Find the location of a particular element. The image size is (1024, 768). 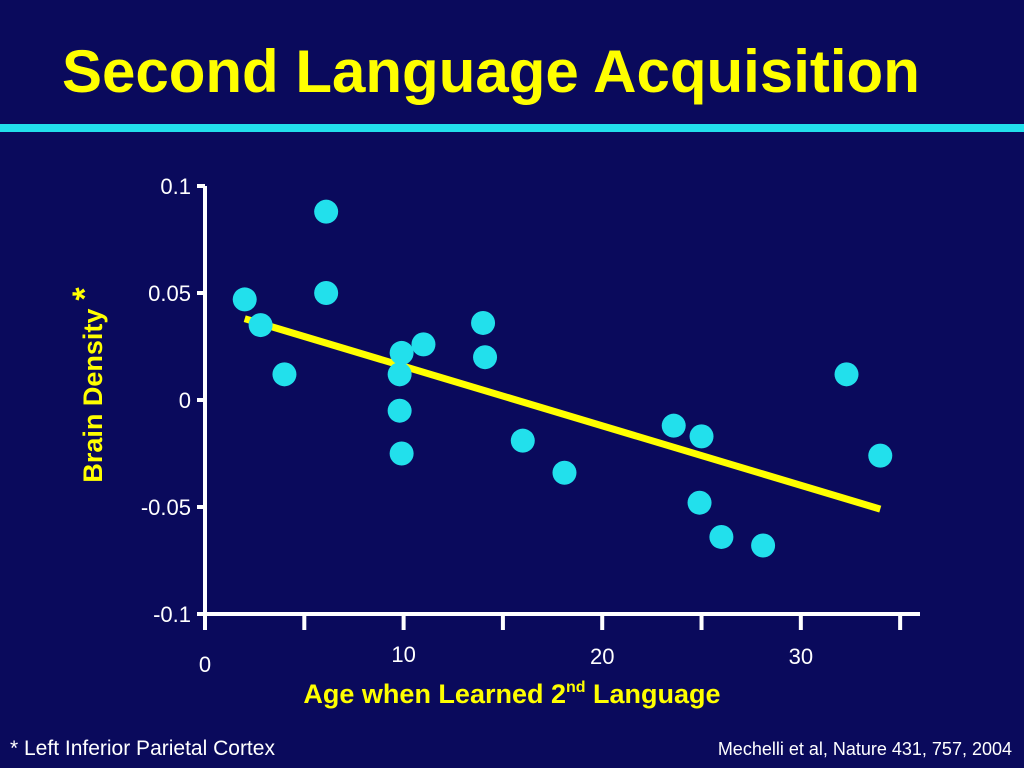

x-tick-label: 10 is located at coordinates (403, 654).